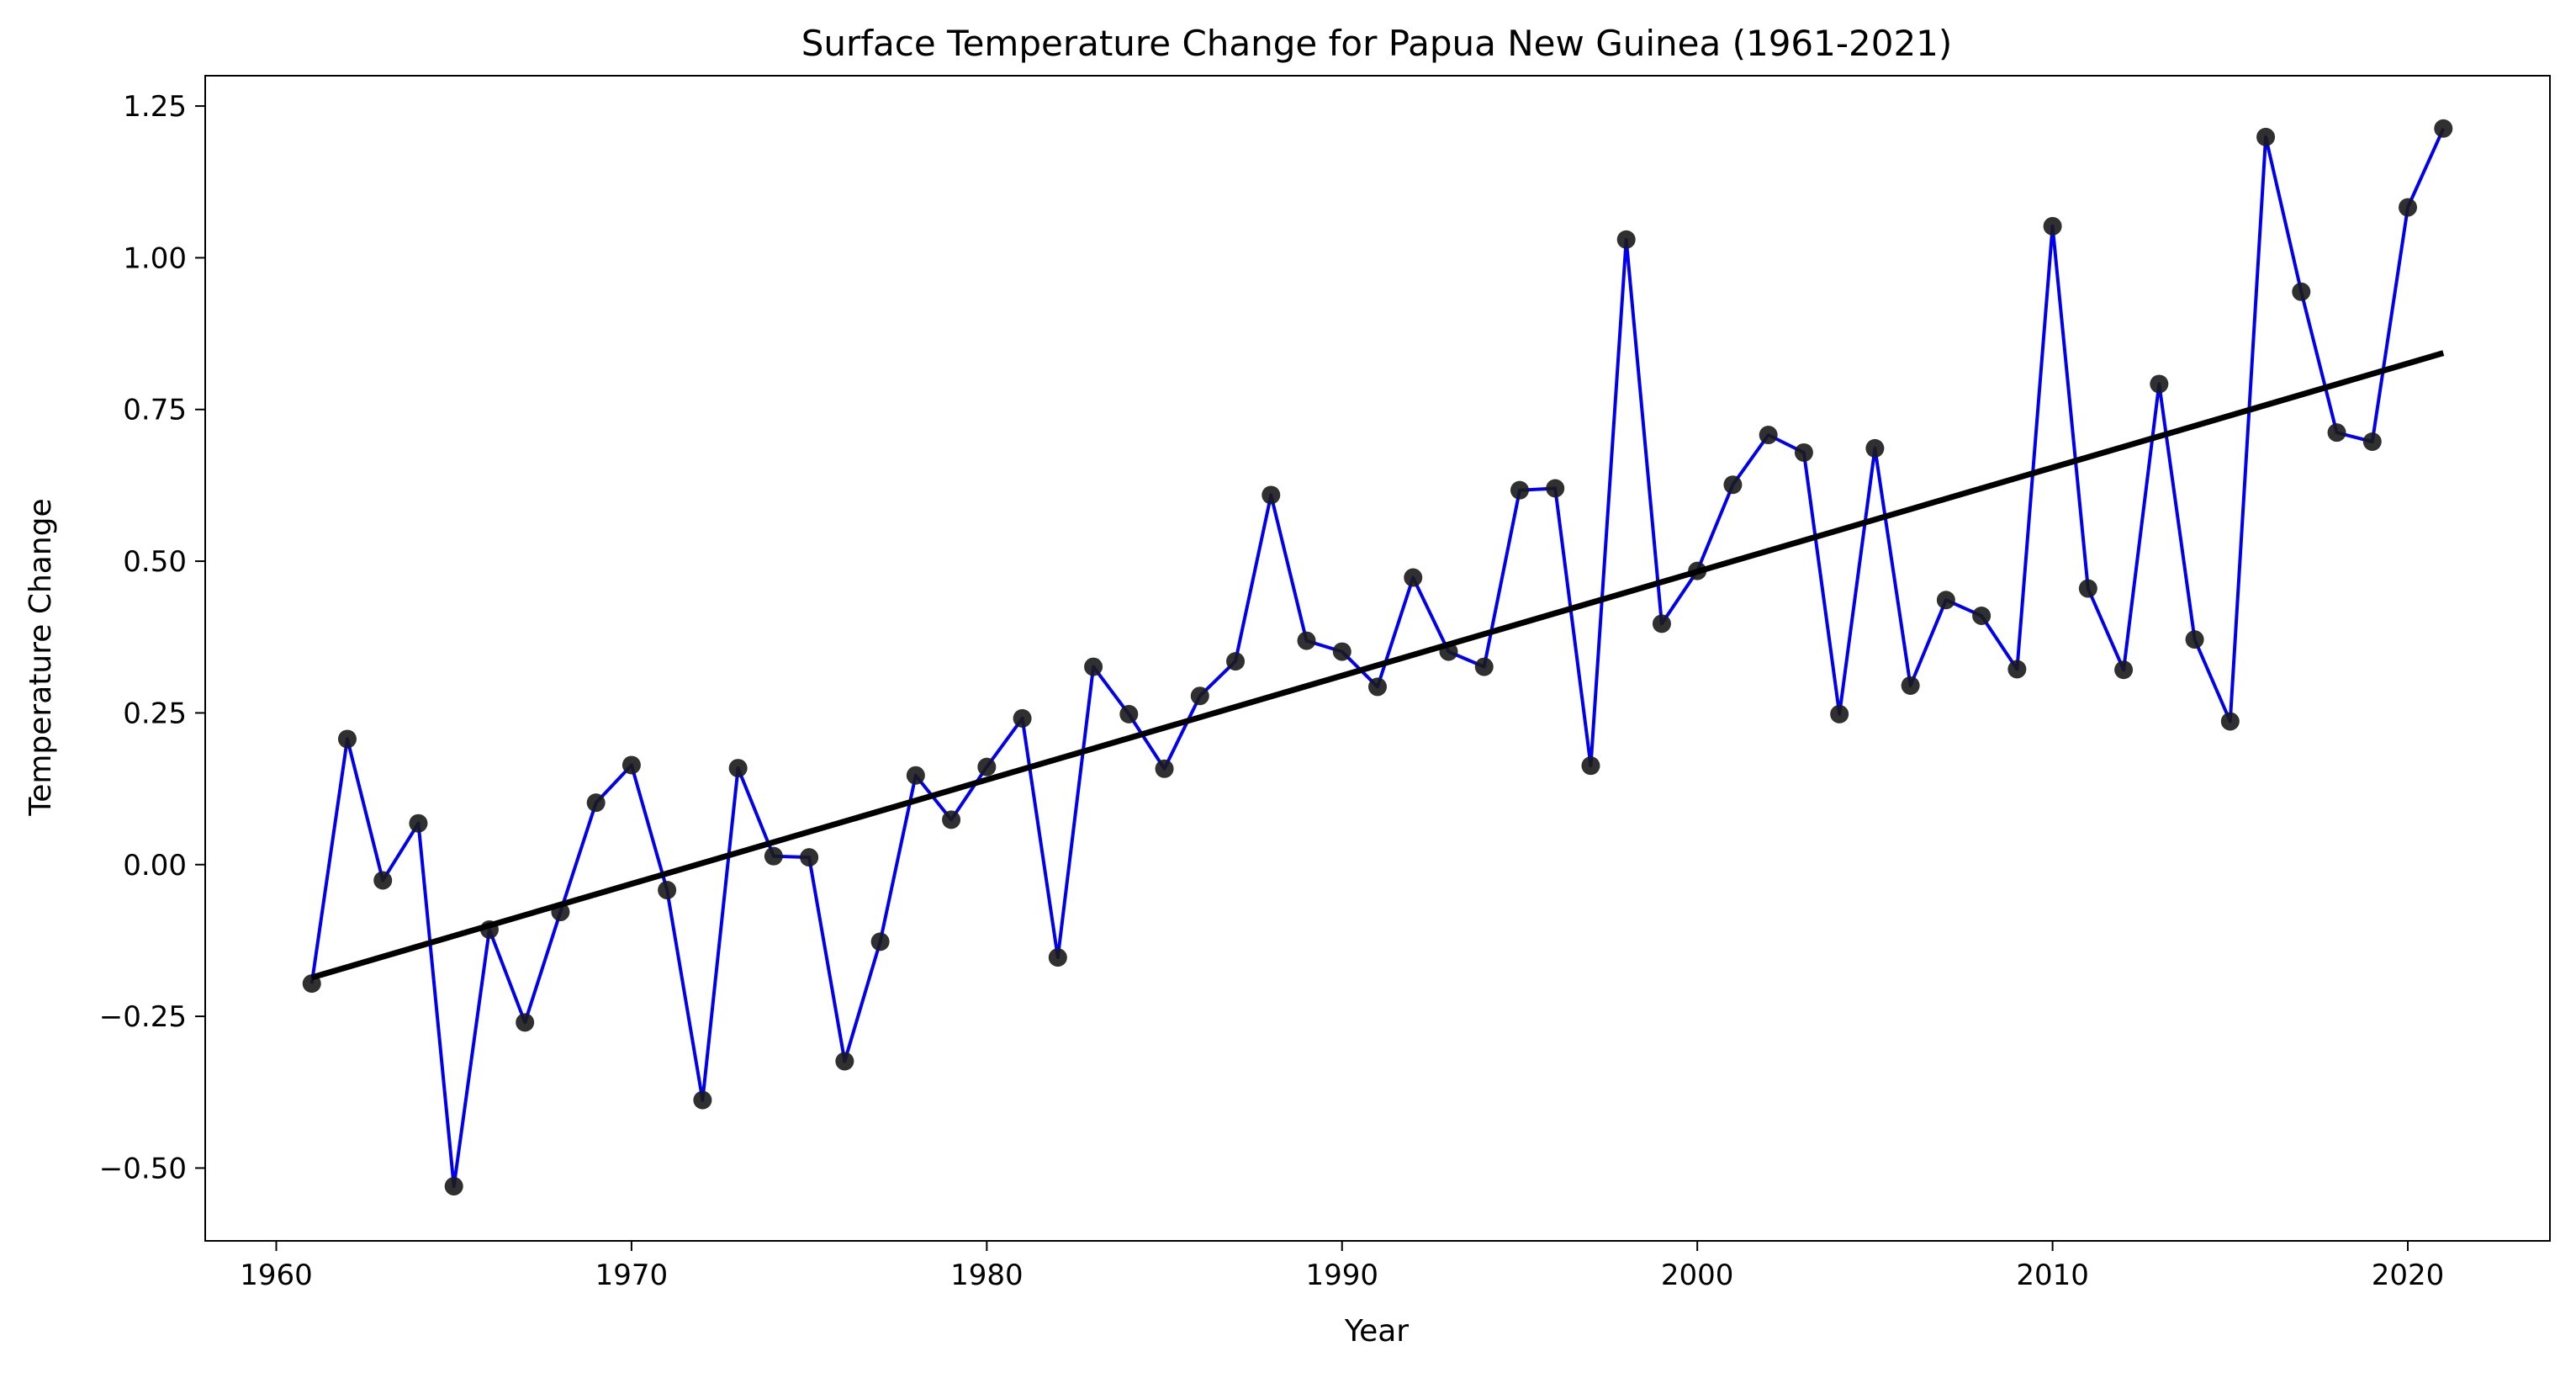 The image size is (2576, 1378). Describe the element at coordinates (987, 1275) in the screenshot. I see `x-tick-label: 1980` at that location.